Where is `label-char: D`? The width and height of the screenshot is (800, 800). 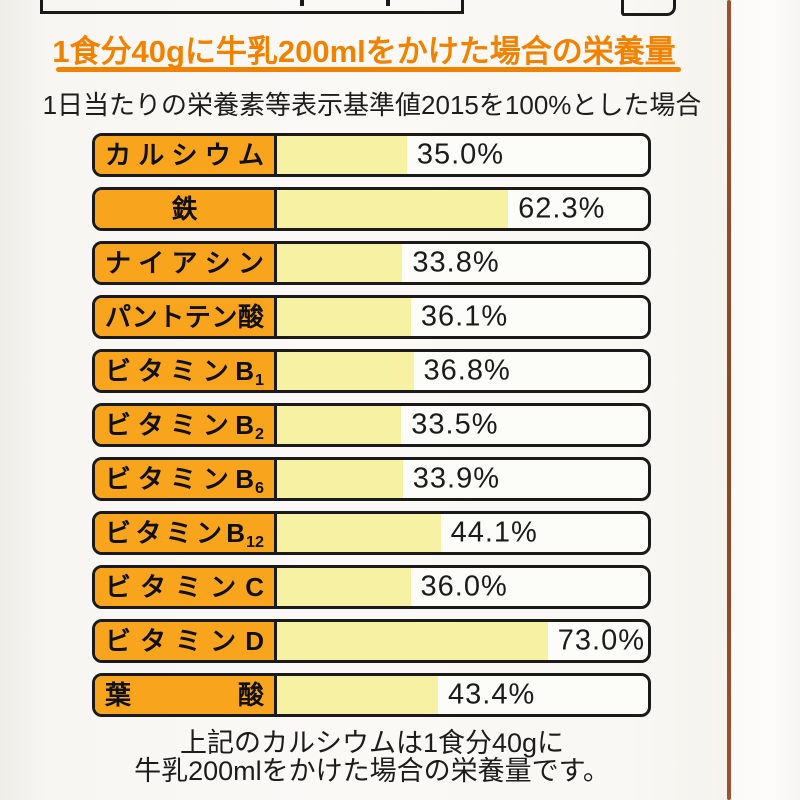 label-char: D is located at coordinates (254, 641).